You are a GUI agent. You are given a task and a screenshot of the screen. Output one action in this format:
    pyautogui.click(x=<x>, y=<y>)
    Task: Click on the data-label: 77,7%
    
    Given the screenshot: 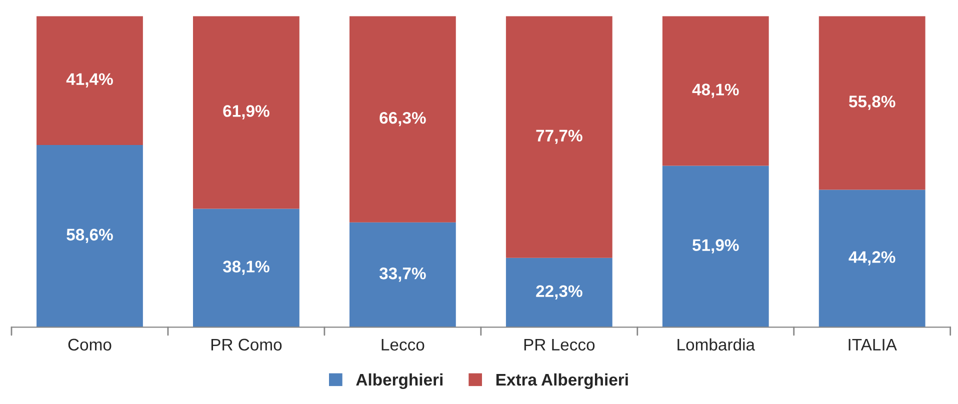 What is the action you would take?
    pyautogui.click(x=559, y=137)
    